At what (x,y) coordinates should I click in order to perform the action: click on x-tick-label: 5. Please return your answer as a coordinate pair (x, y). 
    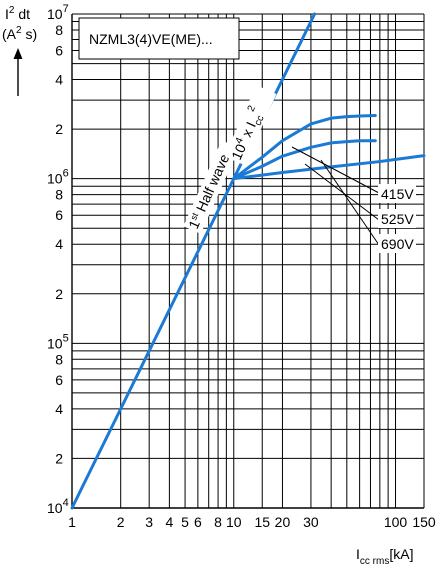
    Looking at the image, I should click on (185, 522).